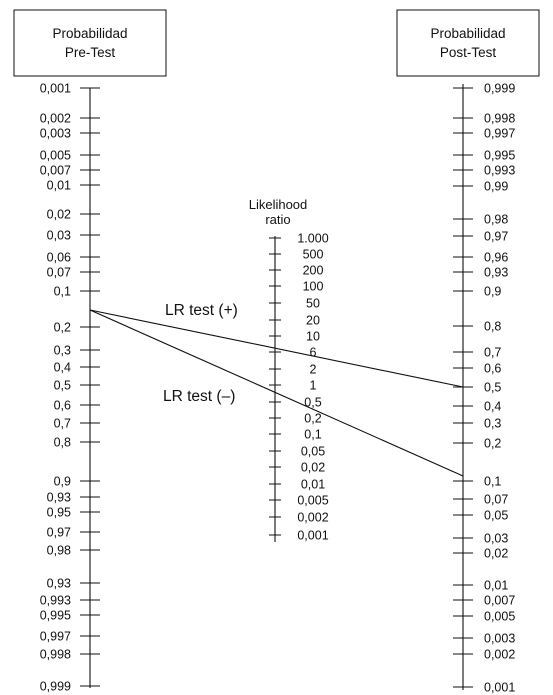 The width and height of the screenshot is (553, 695). Describe the element at coordinates (312, 536) in the screenshot. I see `likelihood-tick-label: 0,001` at that location.